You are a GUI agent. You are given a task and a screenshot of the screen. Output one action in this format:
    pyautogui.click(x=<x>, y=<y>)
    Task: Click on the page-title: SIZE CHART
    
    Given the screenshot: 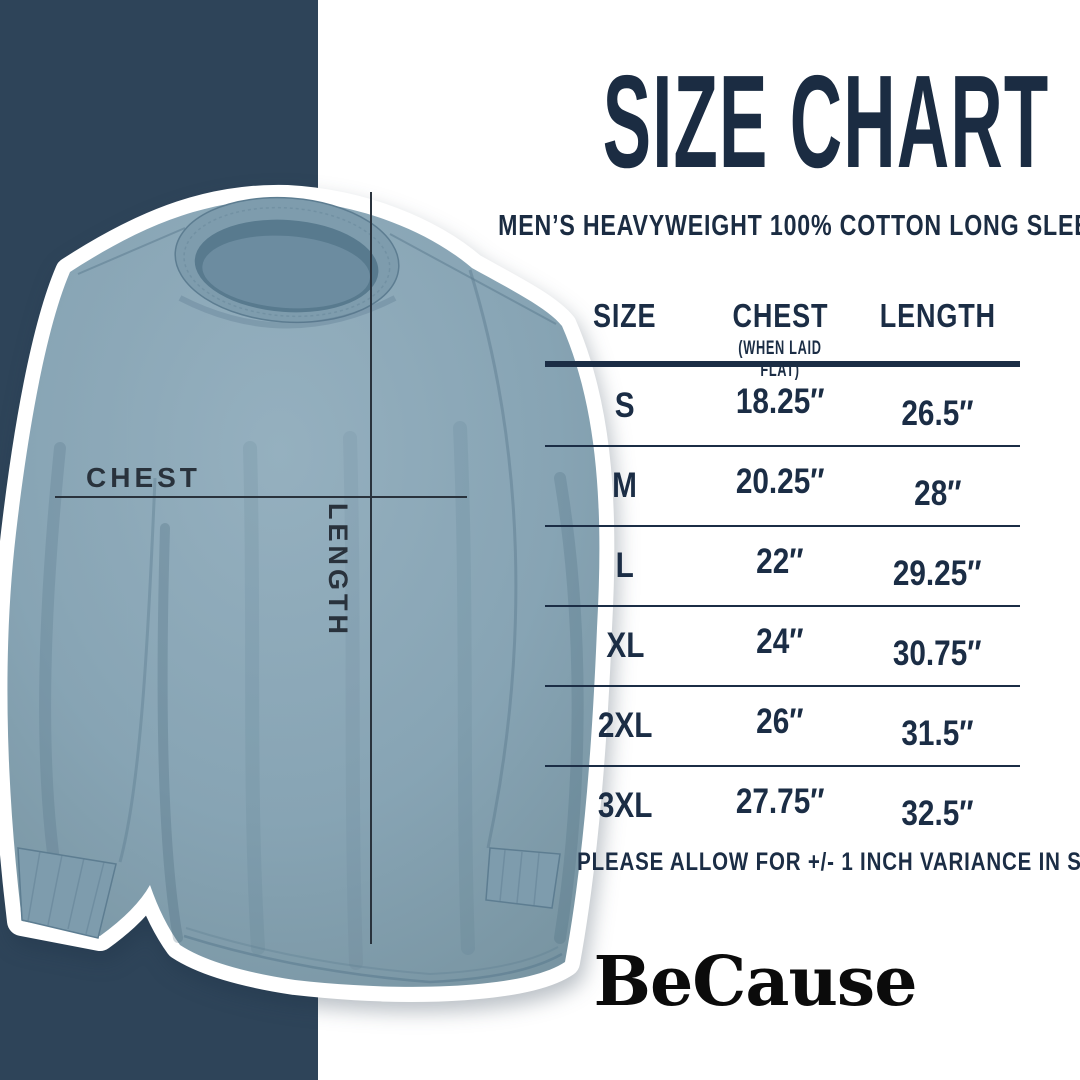 What is the action you would take?
    pyautogui.click(x=750, y=122)
    